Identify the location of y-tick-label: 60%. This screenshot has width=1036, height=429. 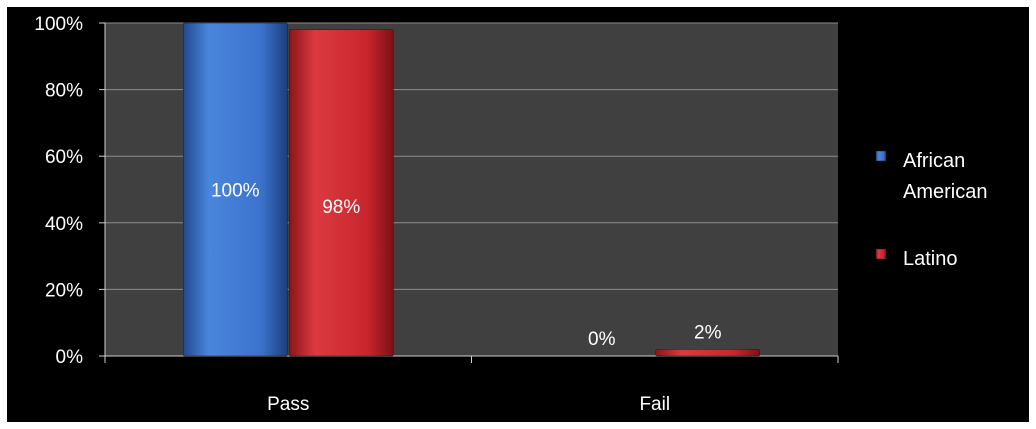
(64, 157).